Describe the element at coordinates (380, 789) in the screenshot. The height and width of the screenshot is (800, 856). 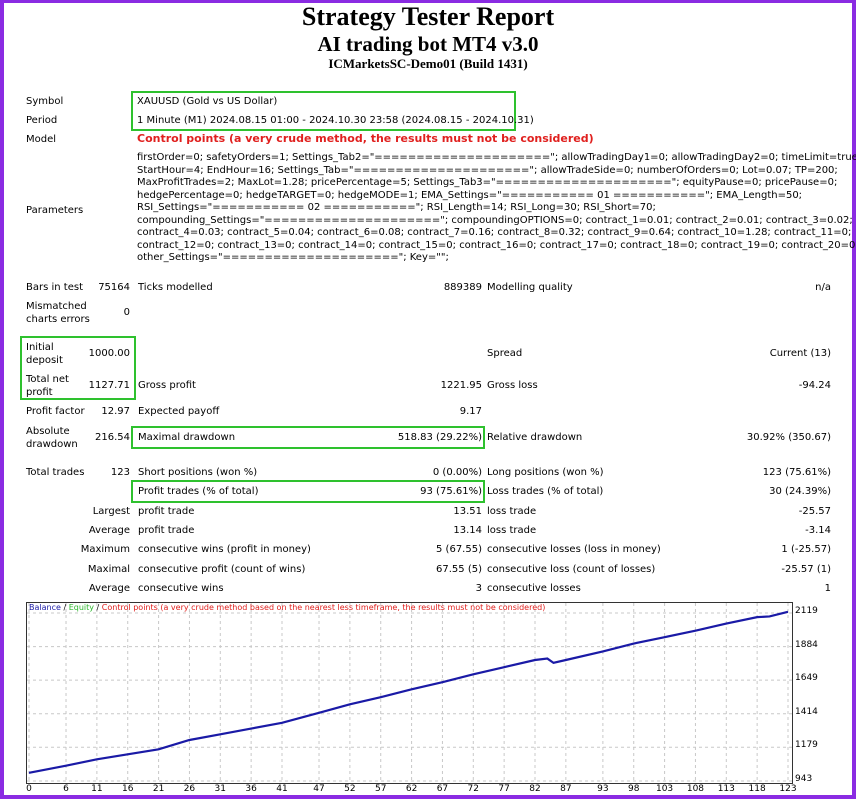
I see `x-tick-label: 57` at that location.